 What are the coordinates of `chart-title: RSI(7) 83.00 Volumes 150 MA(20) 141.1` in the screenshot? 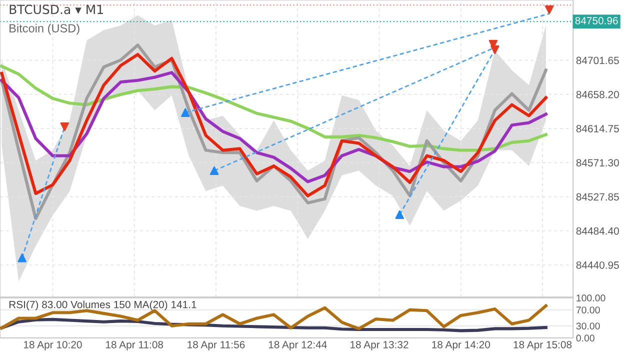 It's located at (102, 305).